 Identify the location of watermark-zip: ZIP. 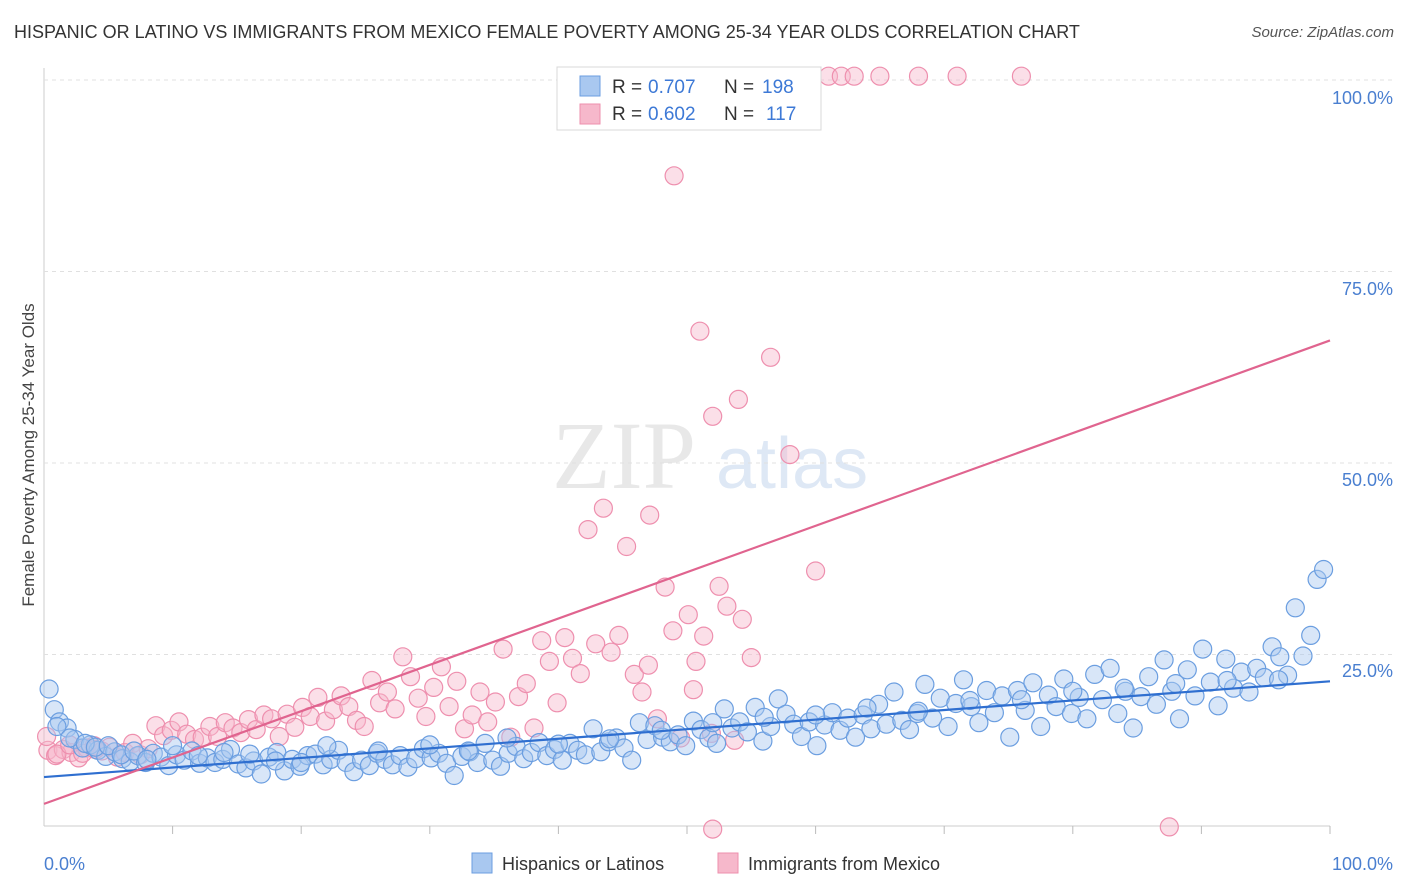
(624, 455).